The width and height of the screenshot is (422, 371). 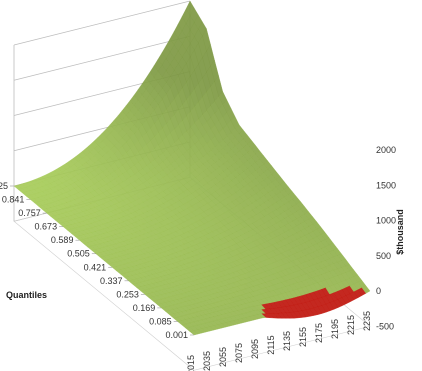 I want to click on year-tick-label: 2155, so click(x=303, y=337).